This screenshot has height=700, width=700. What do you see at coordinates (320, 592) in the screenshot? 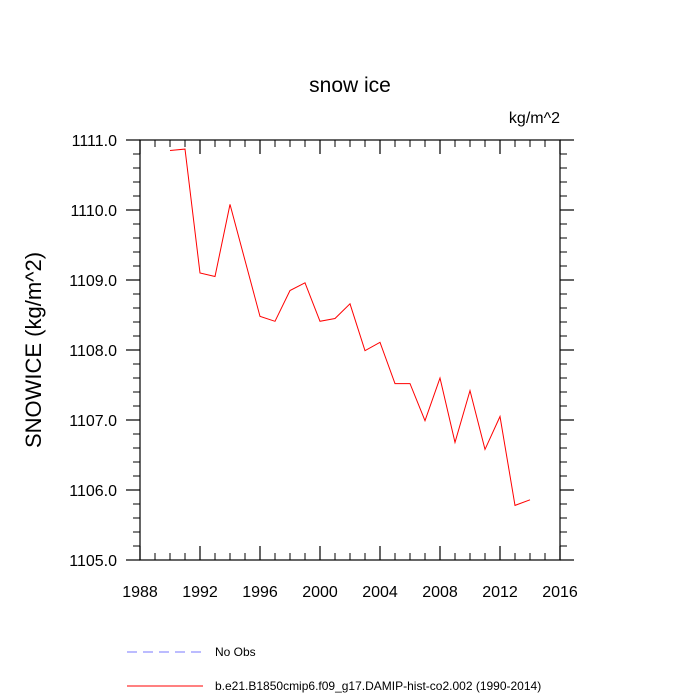
I see `x-tick-label: 2000` at bounding box center [320, 592].